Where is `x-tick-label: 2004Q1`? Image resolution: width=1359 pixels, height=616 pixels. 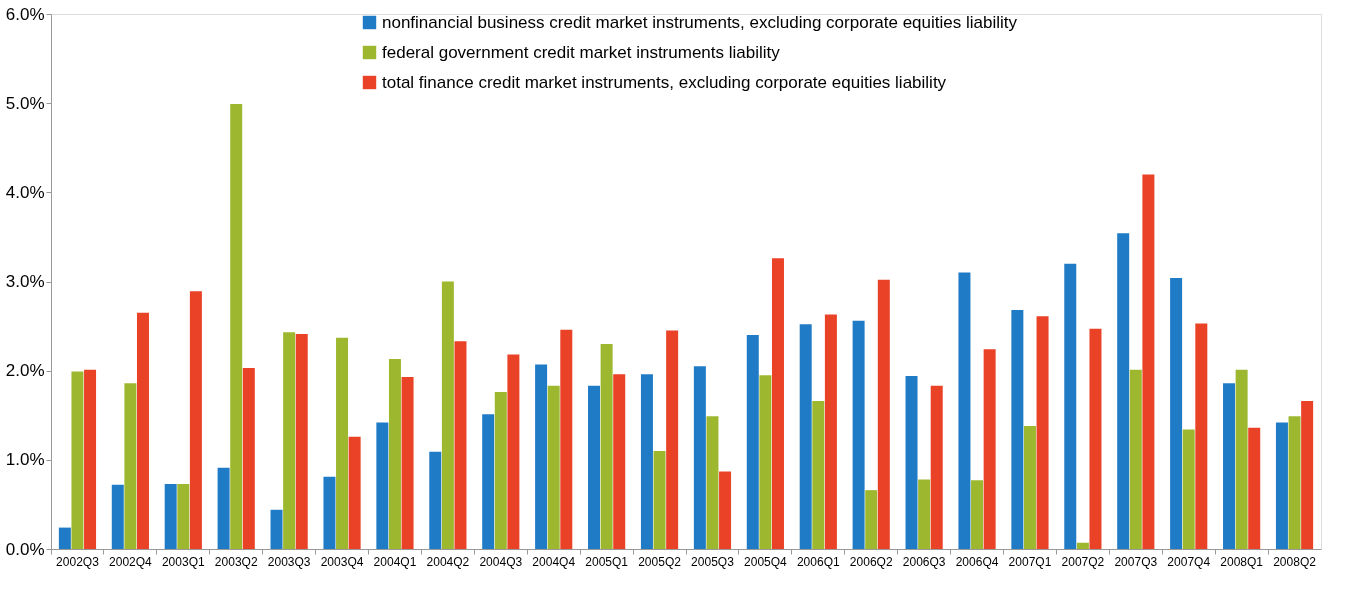
x-tick-label: 2004Q1 is located at coordinates (395, 561).